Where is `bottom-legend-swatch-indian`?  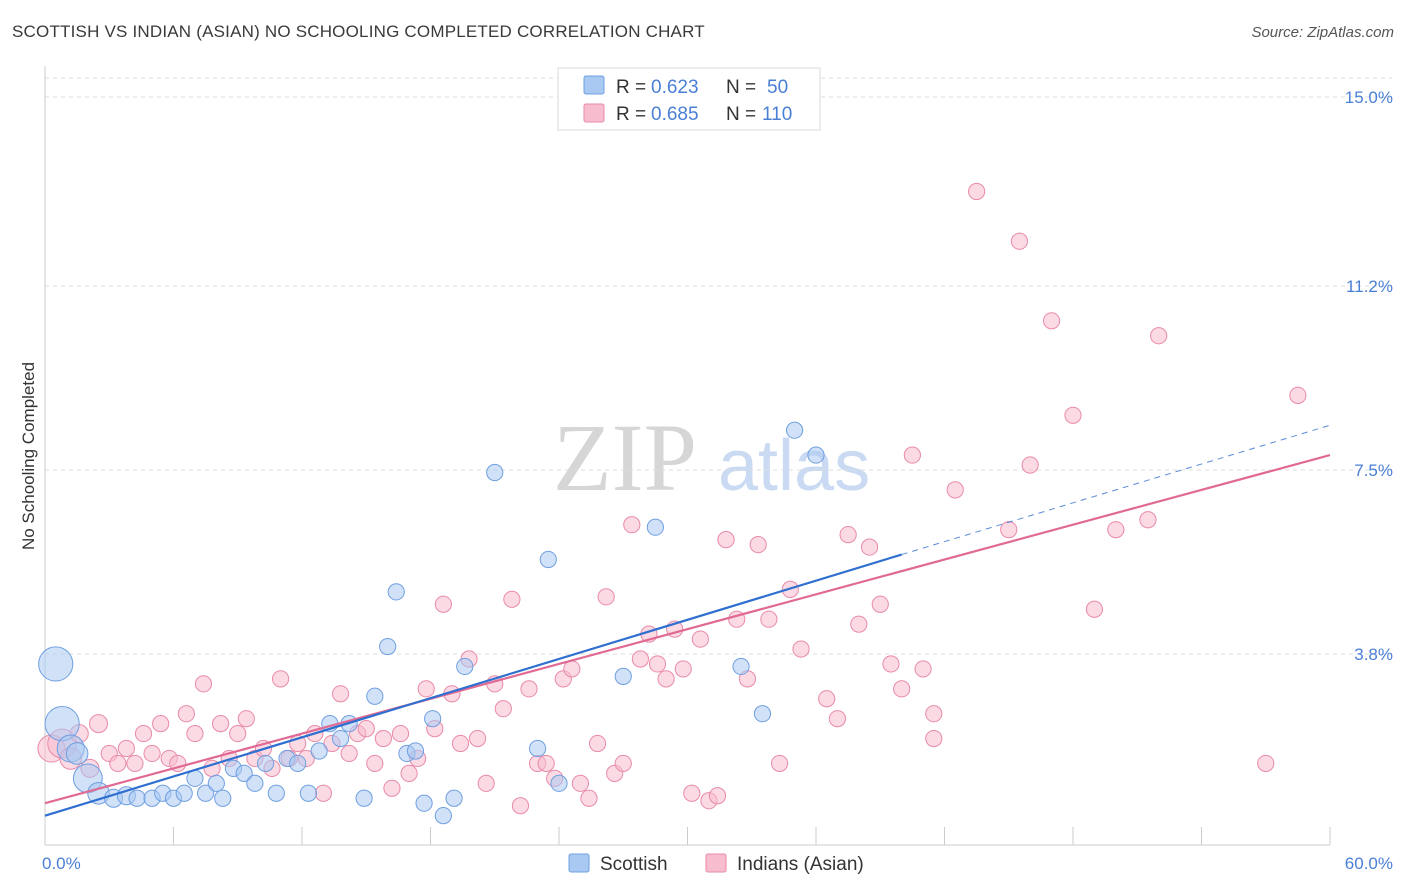
bottom-legend-swatch-indian is located at coordinates (716, 863).